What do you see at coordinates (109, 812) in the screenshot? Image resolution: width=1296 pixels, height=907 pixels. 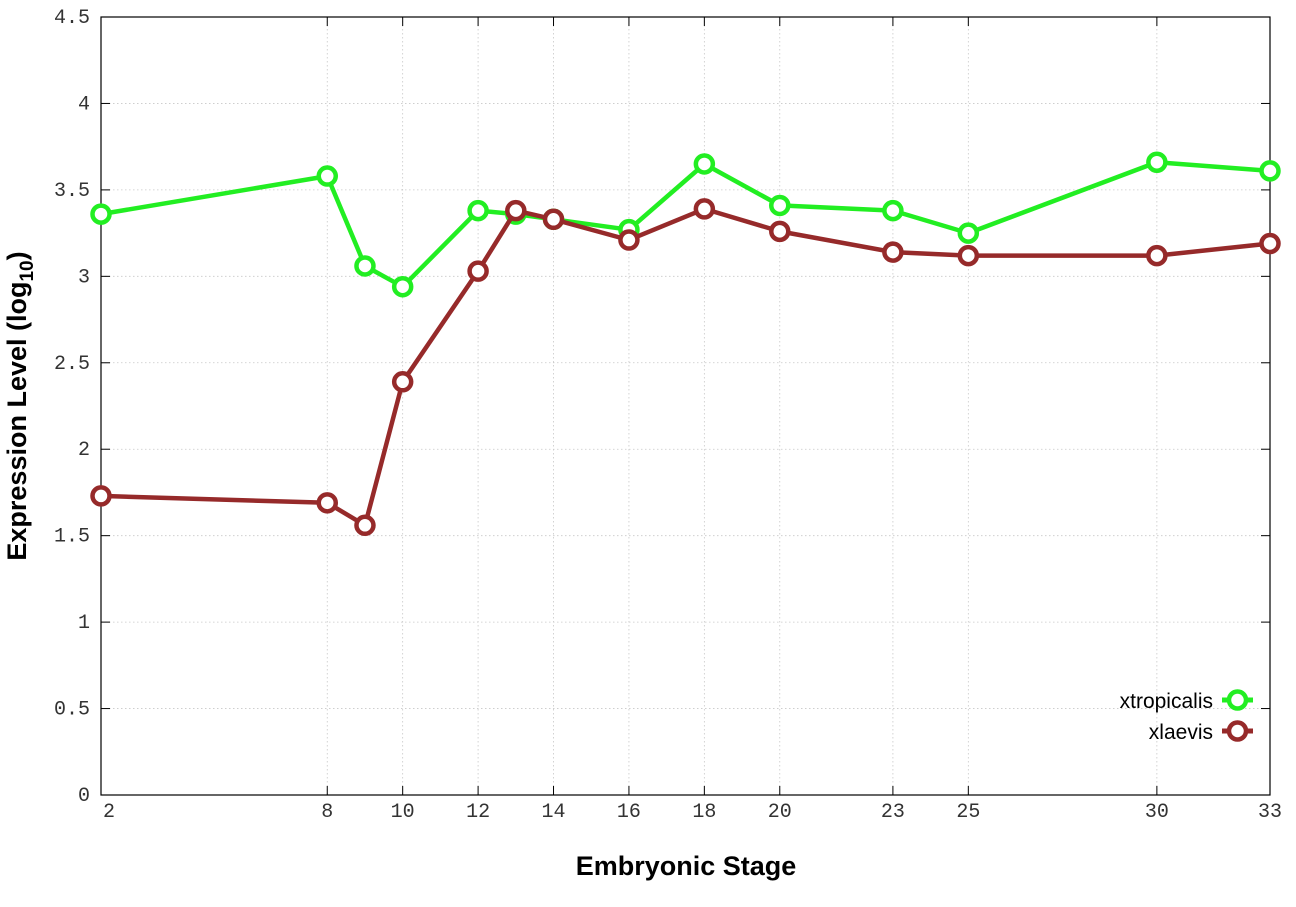 I see `x-tick-label: 2` at bounding box center [109, 812].